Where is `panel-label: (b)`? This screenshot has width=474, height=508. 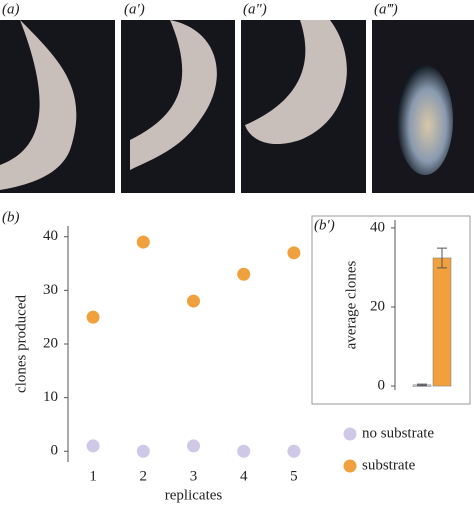
panel-label: (b) is located at coordinates (11, 217).